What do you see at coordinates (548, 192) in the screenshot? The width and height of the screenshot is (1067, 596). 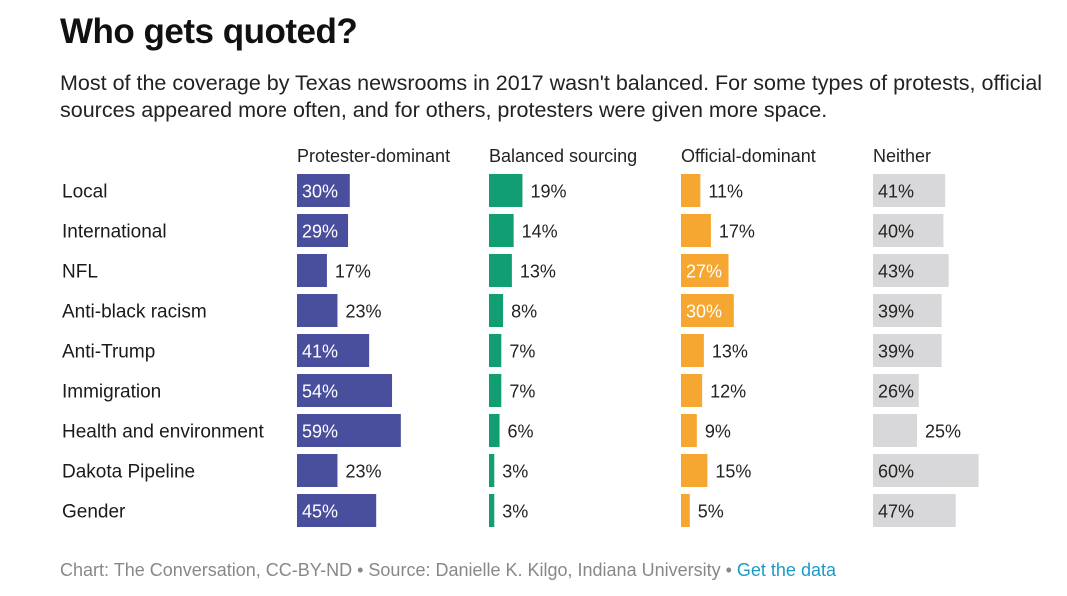 I see `value-label: 19%` at bounding box center [548, 192].